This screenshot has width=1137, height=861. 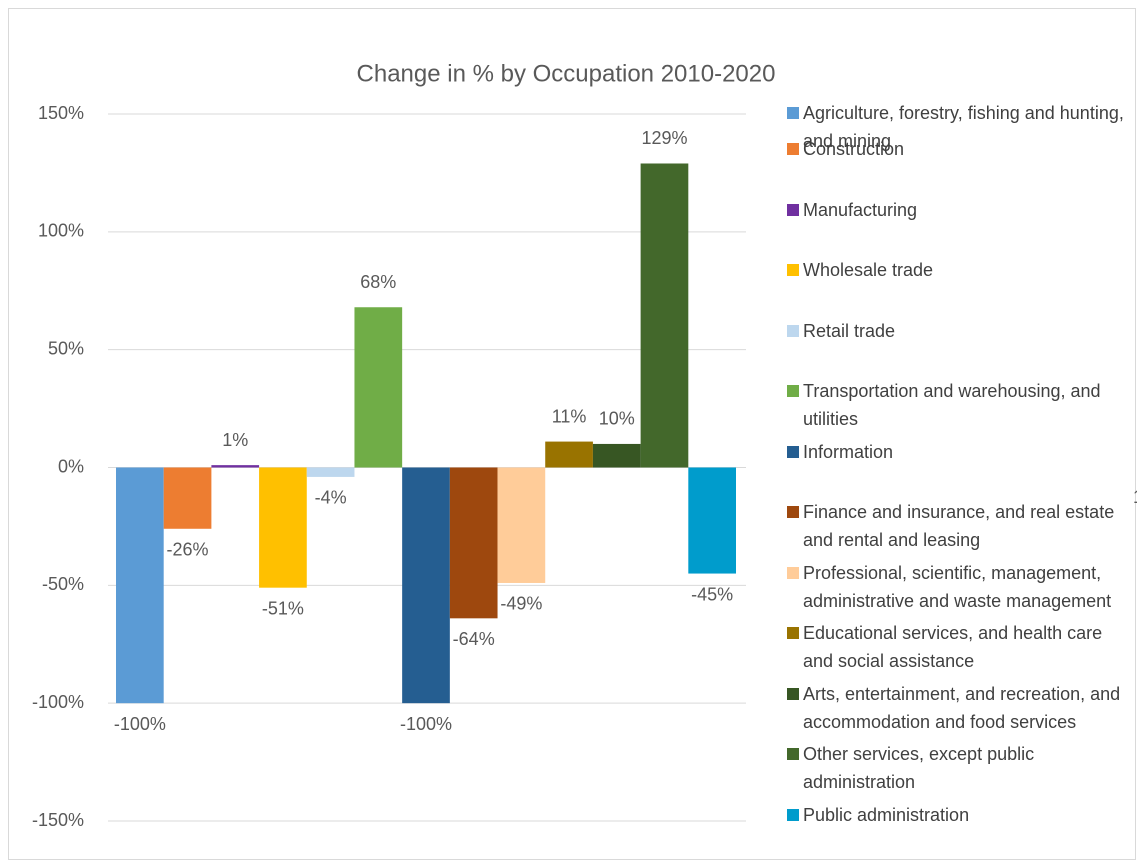 I want to click on legend-label: Information, so click(x=848, y=451).